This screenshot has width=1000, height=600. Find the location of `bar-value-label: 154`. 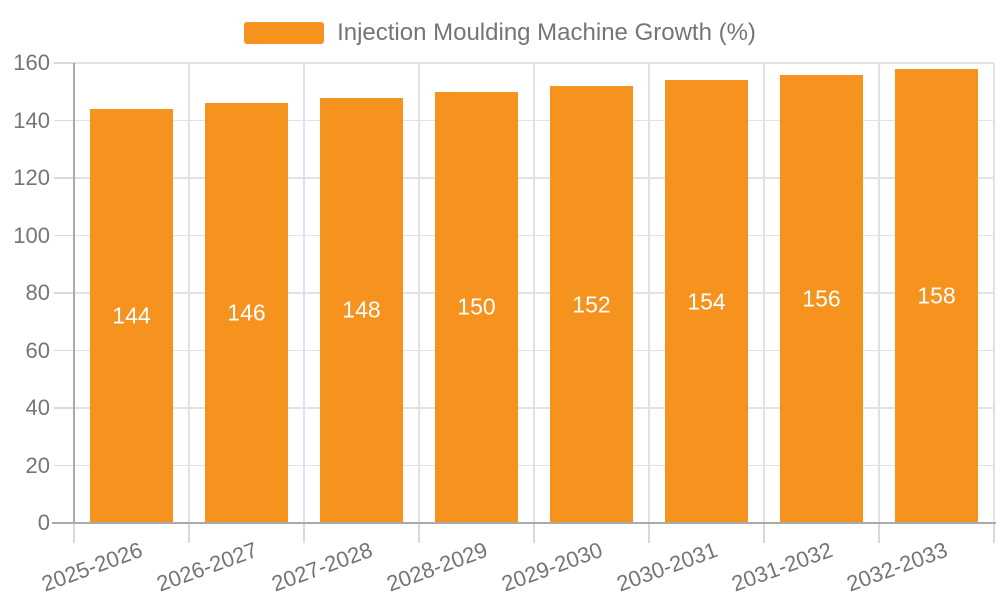

bar-value-label: 154 is located at coordinates (706, 301).